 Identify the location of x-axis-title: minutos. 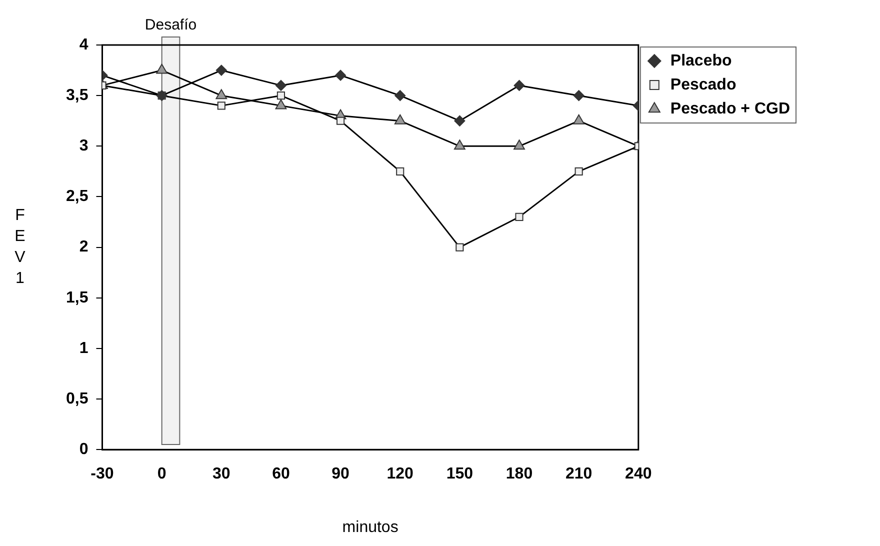
(370, 527).